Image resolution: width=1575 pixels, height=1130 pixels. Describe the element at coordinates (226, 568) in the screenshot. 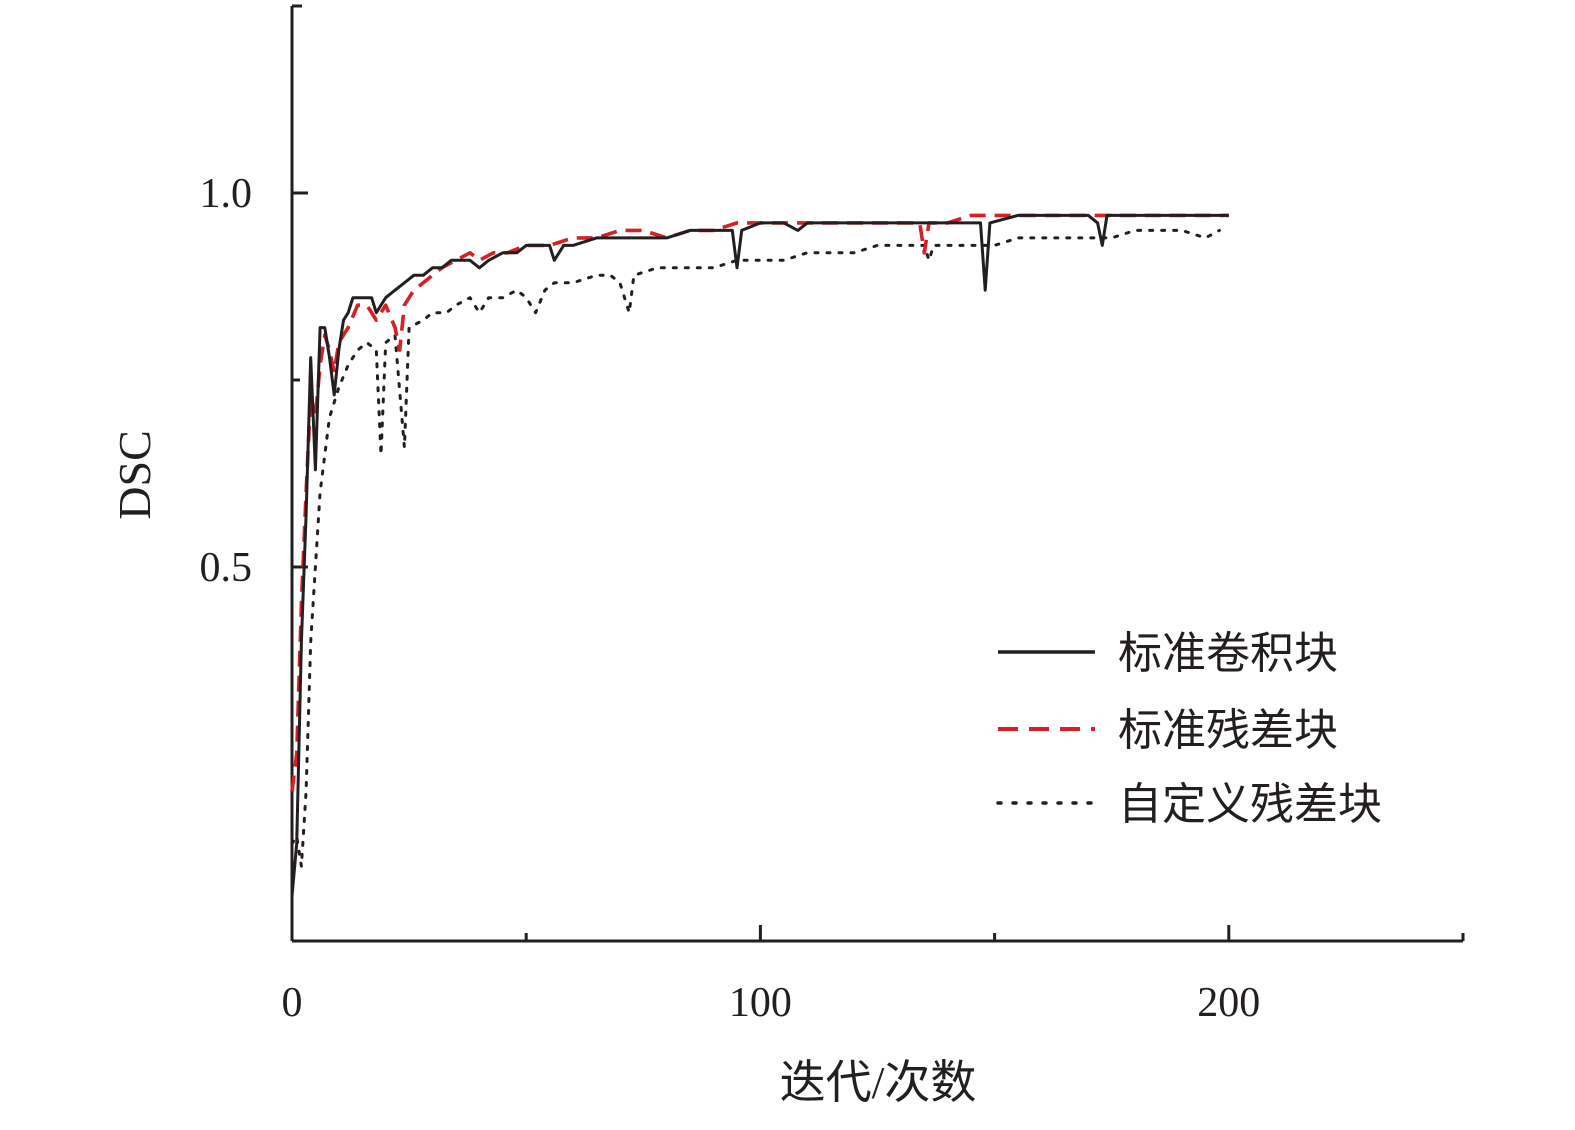

I see `y-tick-label: 0.5` at that location.